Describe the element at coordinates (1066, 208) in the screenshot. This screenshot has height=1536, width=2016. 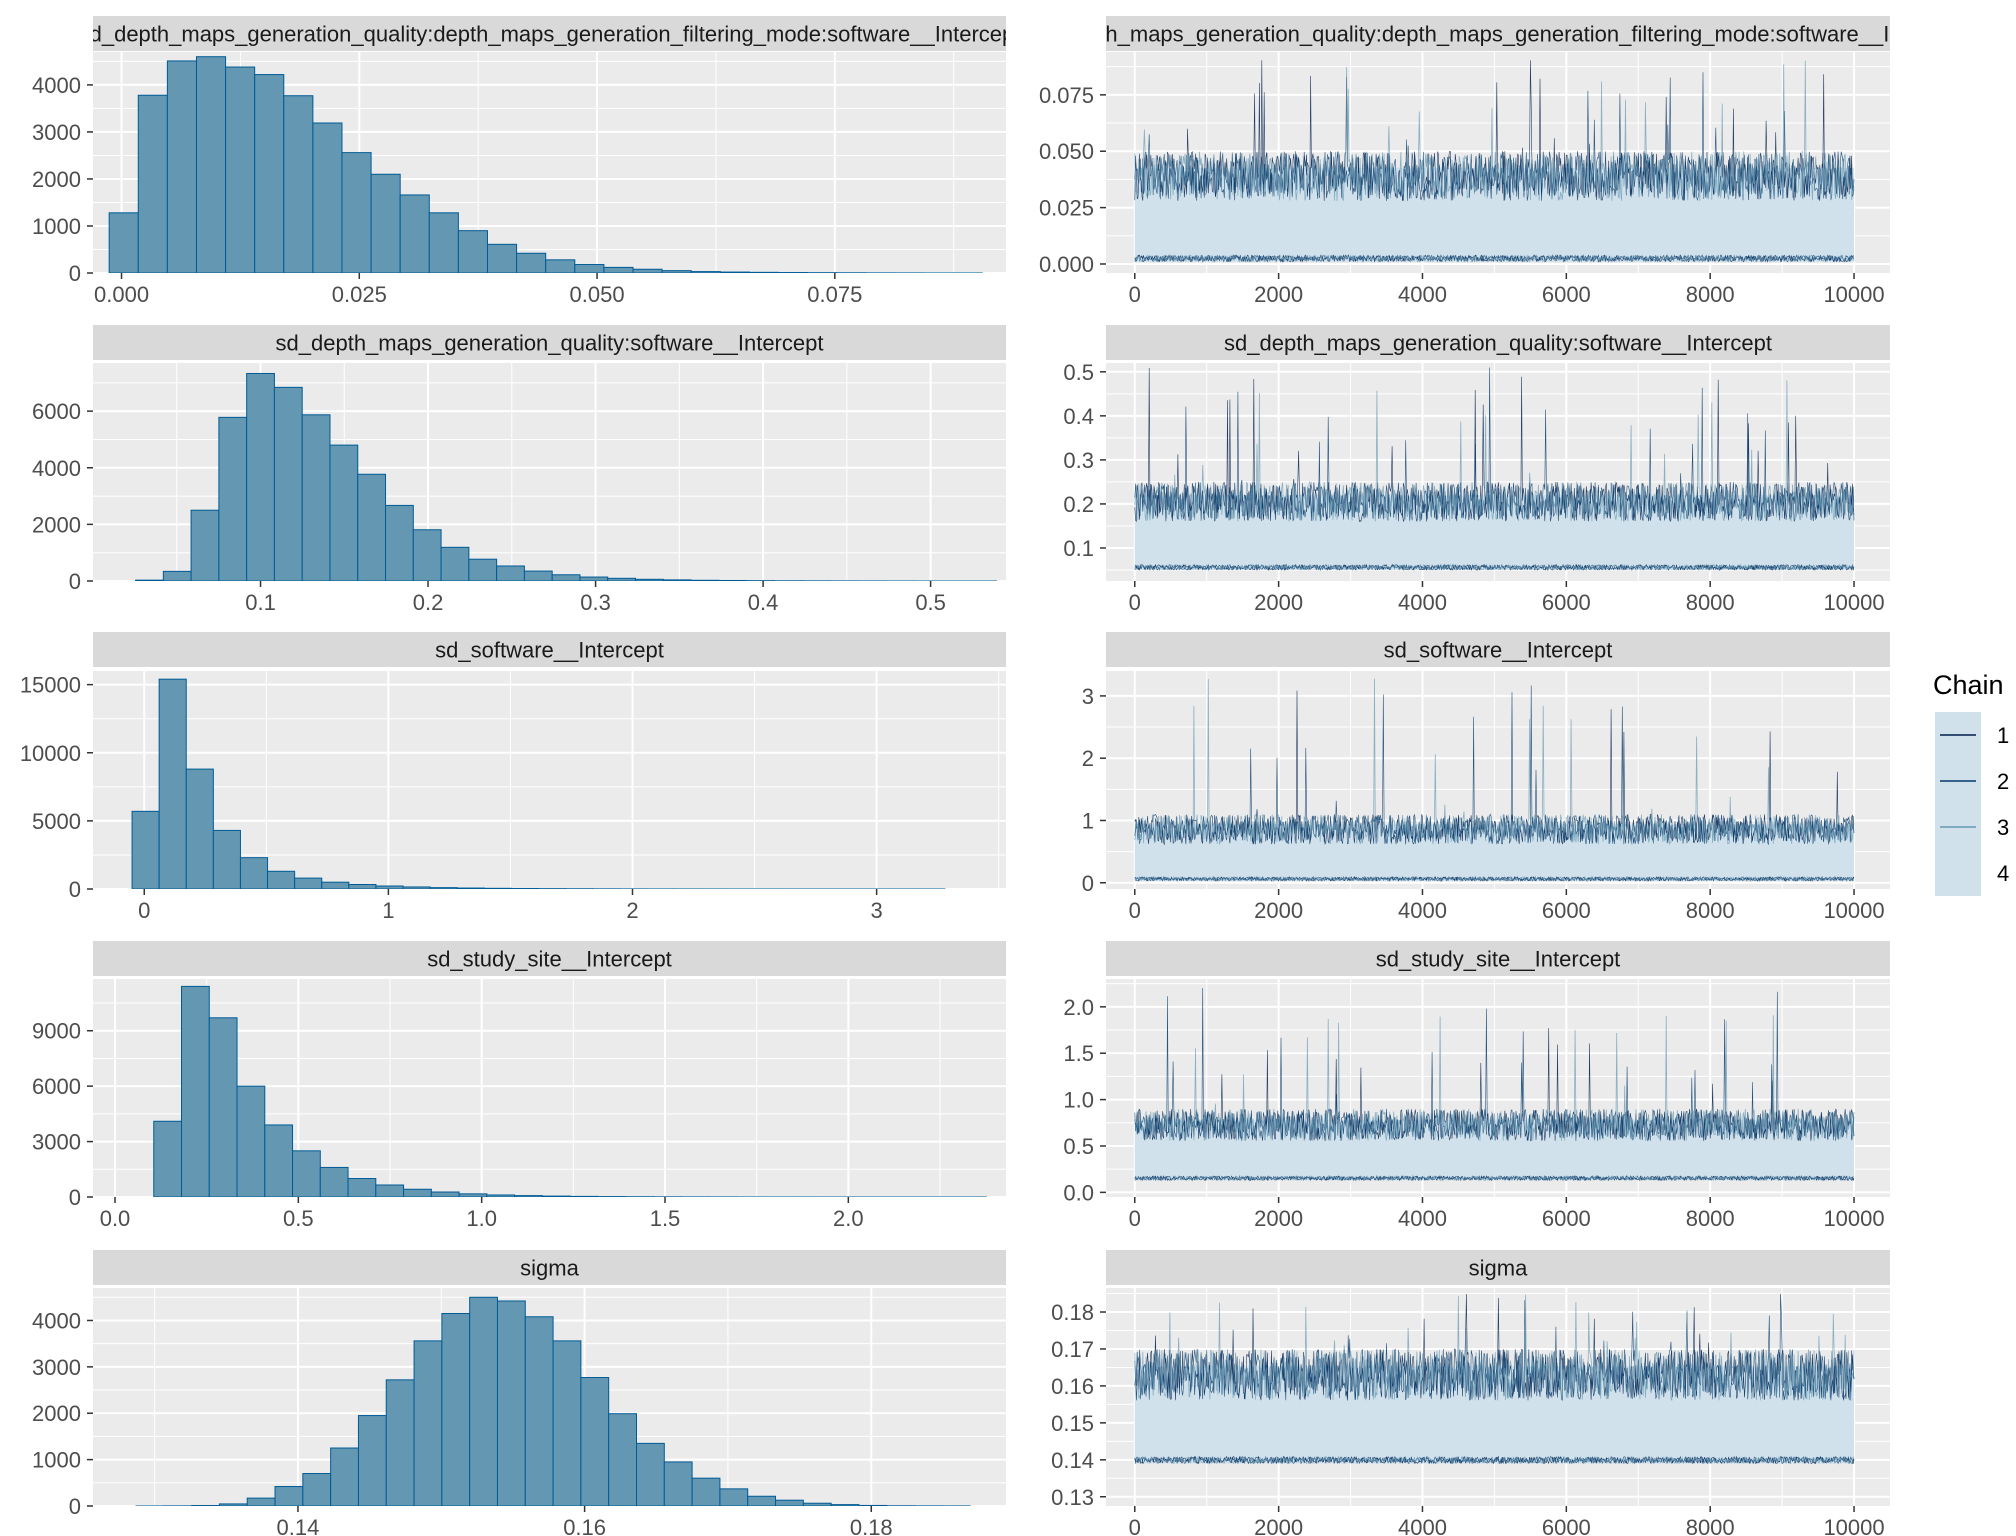
I see `y-tick-label: 0.025` at that location.